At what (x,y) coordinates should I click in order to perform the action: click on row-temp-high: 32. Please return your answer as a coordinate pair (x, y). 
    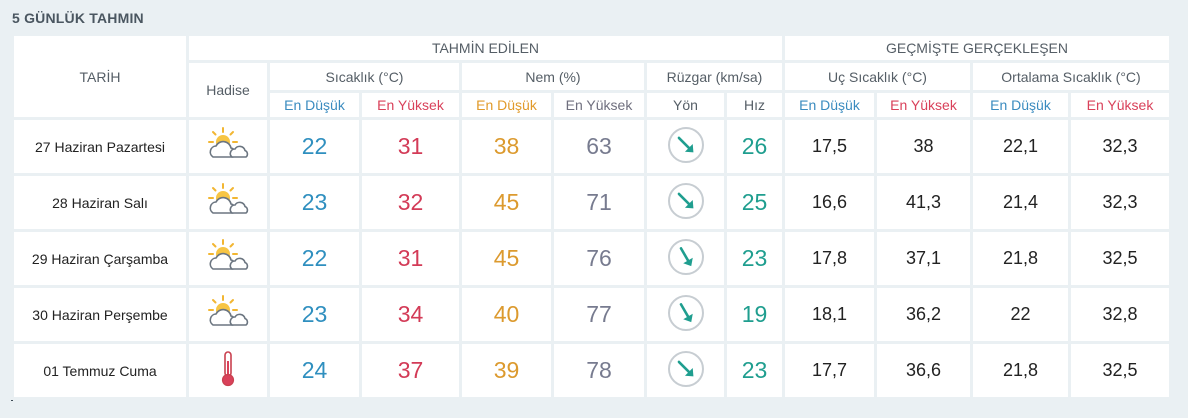
    Looking at the image, I should click on (410, 202).